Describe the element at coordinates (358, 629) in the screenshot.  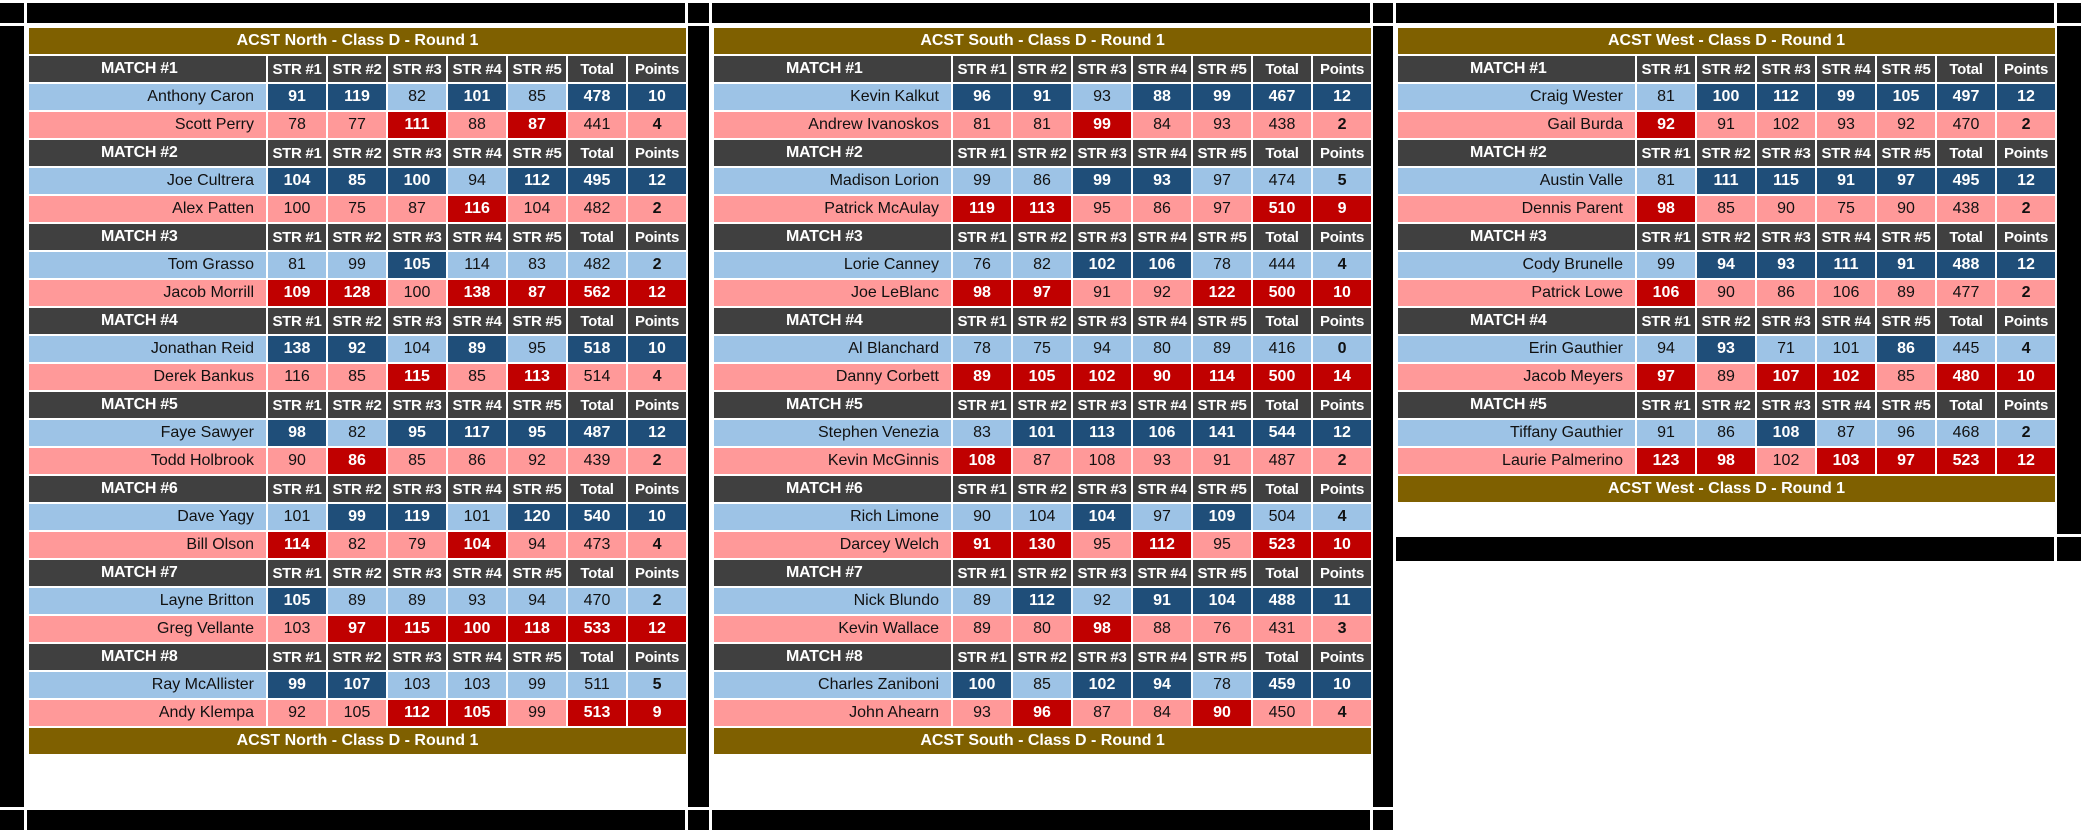
I see `away-player-row: Greg Vellante 103 97 115 100 118 533 12` at that location.